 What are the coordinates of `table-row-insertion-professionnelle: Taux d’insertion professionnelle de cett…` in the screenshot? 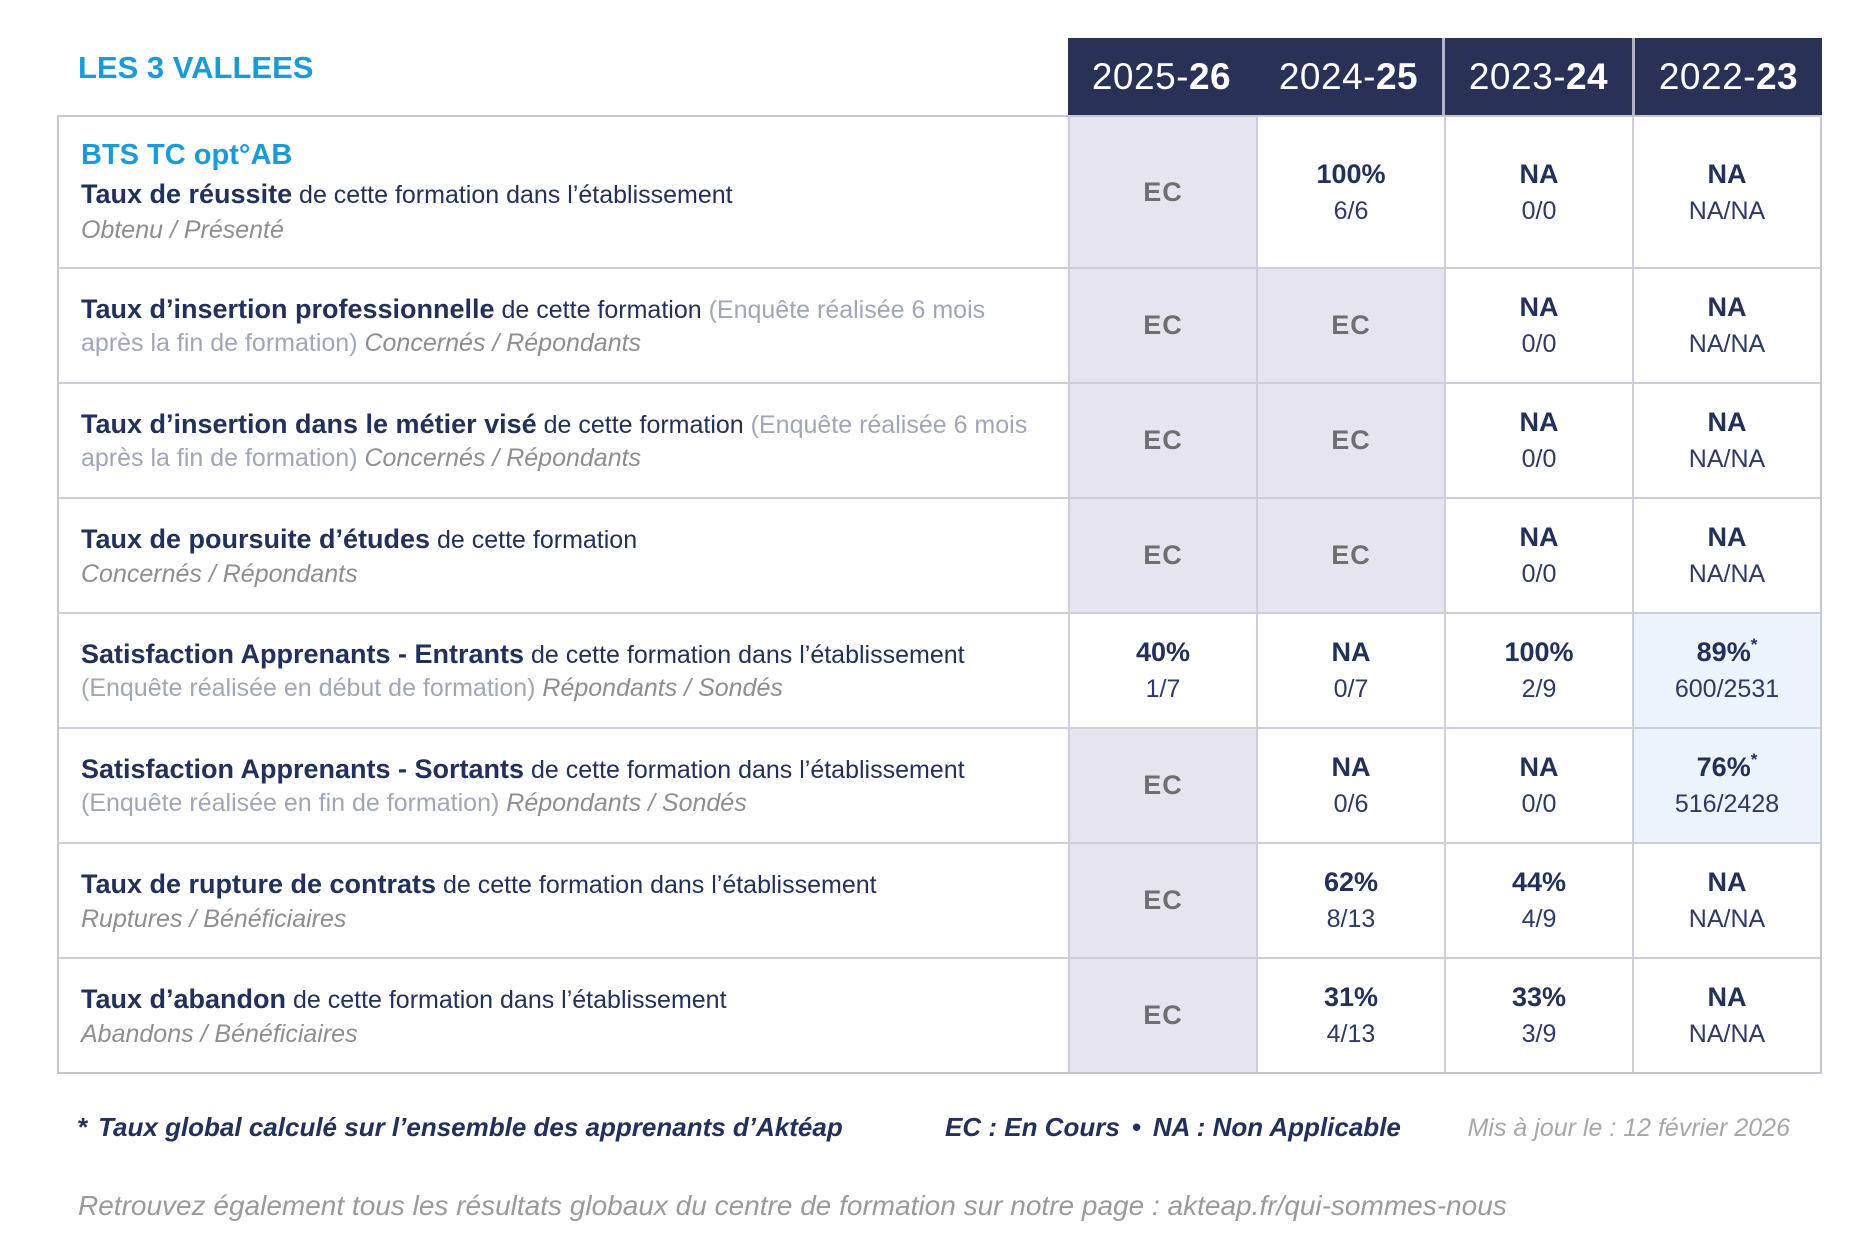 It's located at (939, 324).